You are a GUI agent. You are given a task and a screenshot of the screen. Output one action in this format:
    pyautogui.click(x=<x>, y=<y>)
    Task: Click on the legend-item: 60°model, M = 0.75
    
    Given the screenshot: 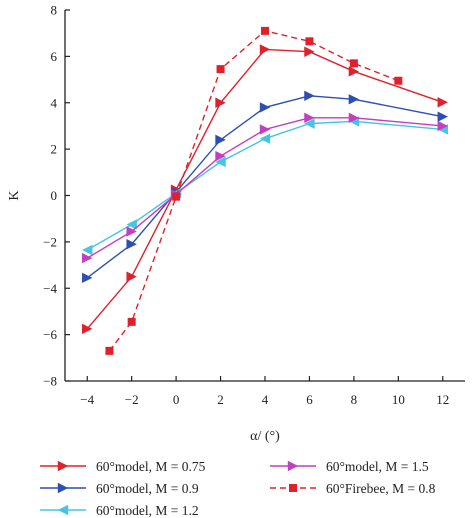 What is the action you would take?
    pyautogui.click(x=123, y=466)
    